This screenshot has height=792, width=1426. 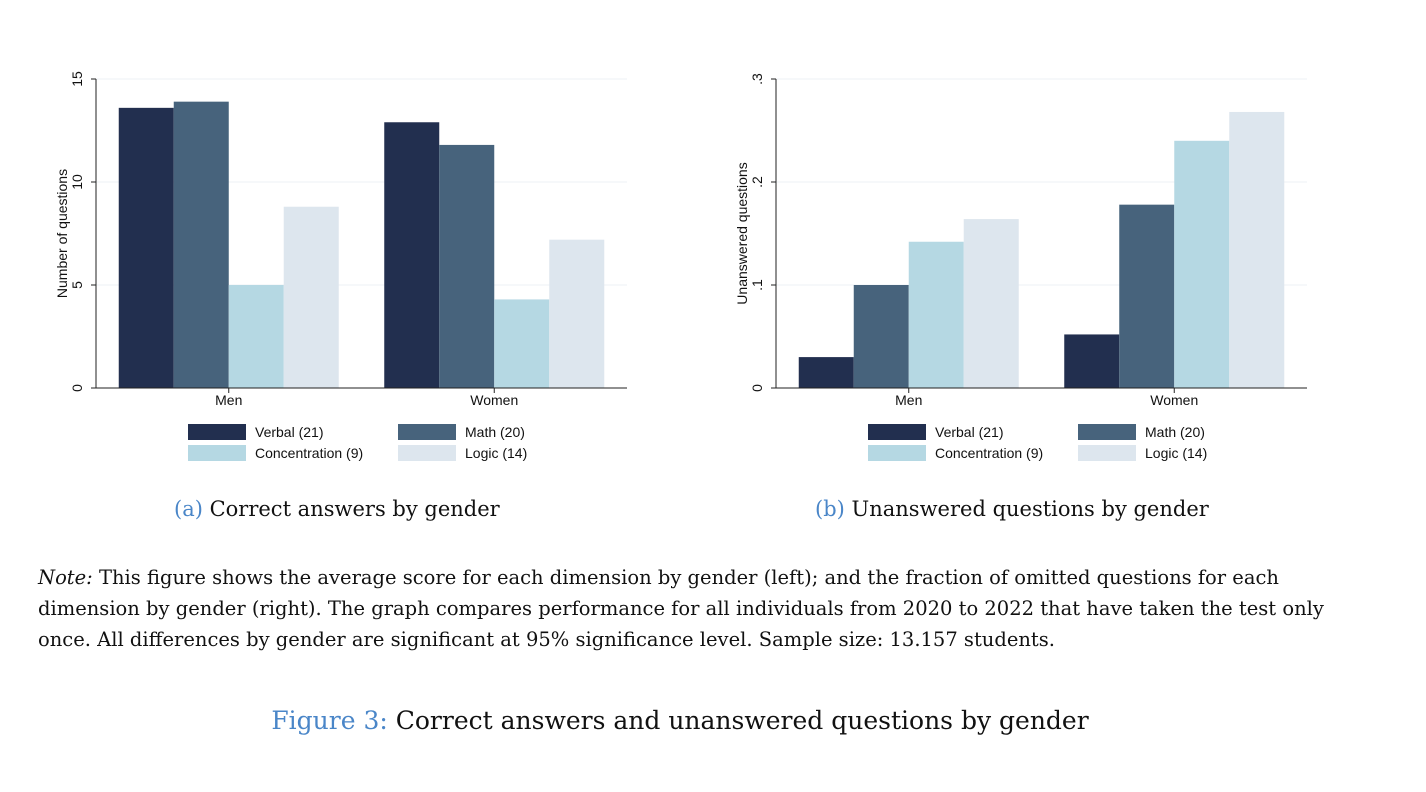 What do you see at coordinates (62, 233) in the screenshot?
I see `y-axis-label: Number of questions` at bounding box center [62, 233].